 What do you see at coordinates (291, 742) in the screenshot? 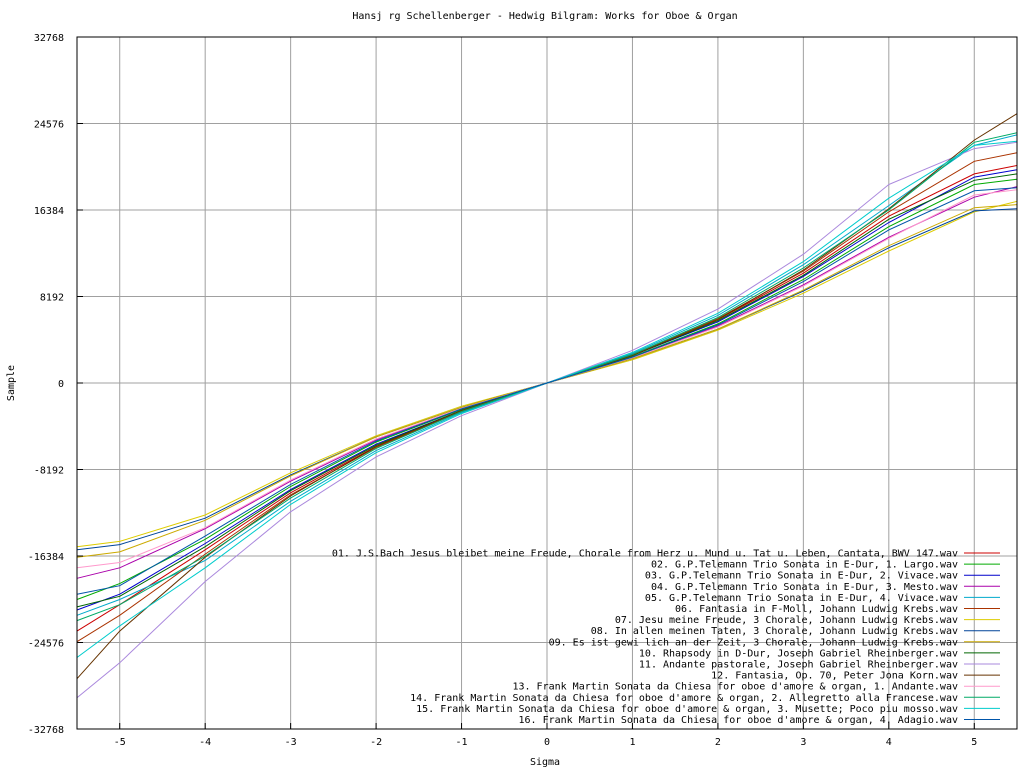
I see `x-tick-label: -3` at bounding box center [291, 742].